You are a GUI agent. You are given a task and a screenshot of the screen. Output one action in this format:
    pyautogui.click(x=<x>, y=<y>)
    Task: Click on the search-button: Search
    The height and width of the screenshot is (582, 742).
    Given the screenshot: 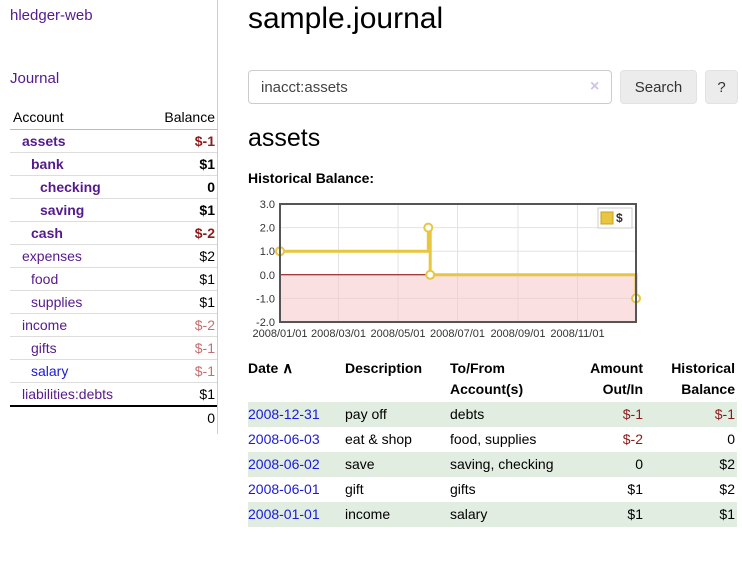 What is the action you would take?
    pyautogui.click(x=658, y=87)
    